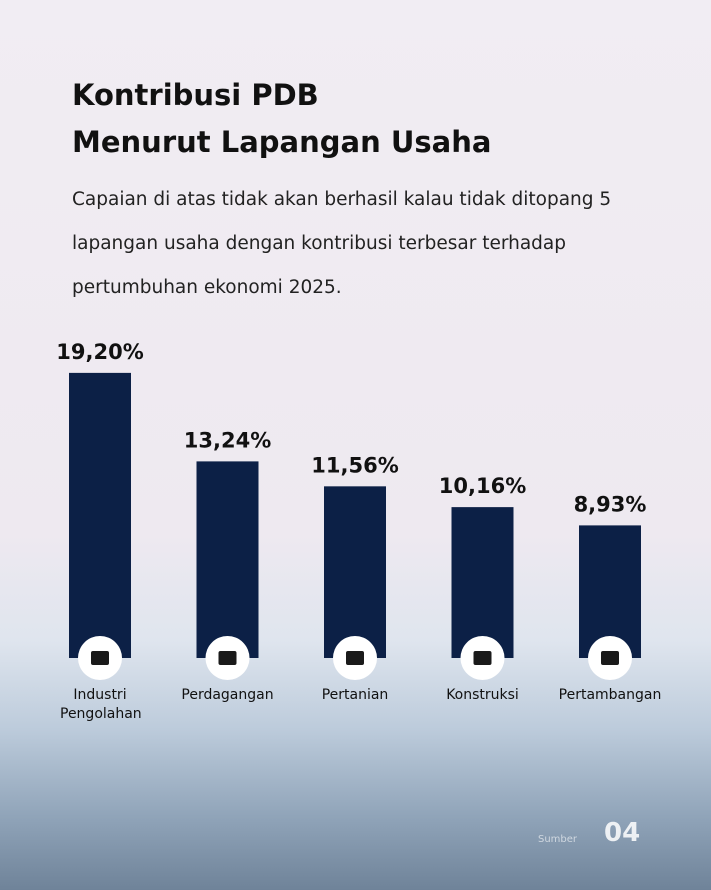 The image size is (711, 890). What do you see at coordinates (355, 695) in the screenshot?
I see `x-tick-label: Pertanian` at bounding box center [355, 695].